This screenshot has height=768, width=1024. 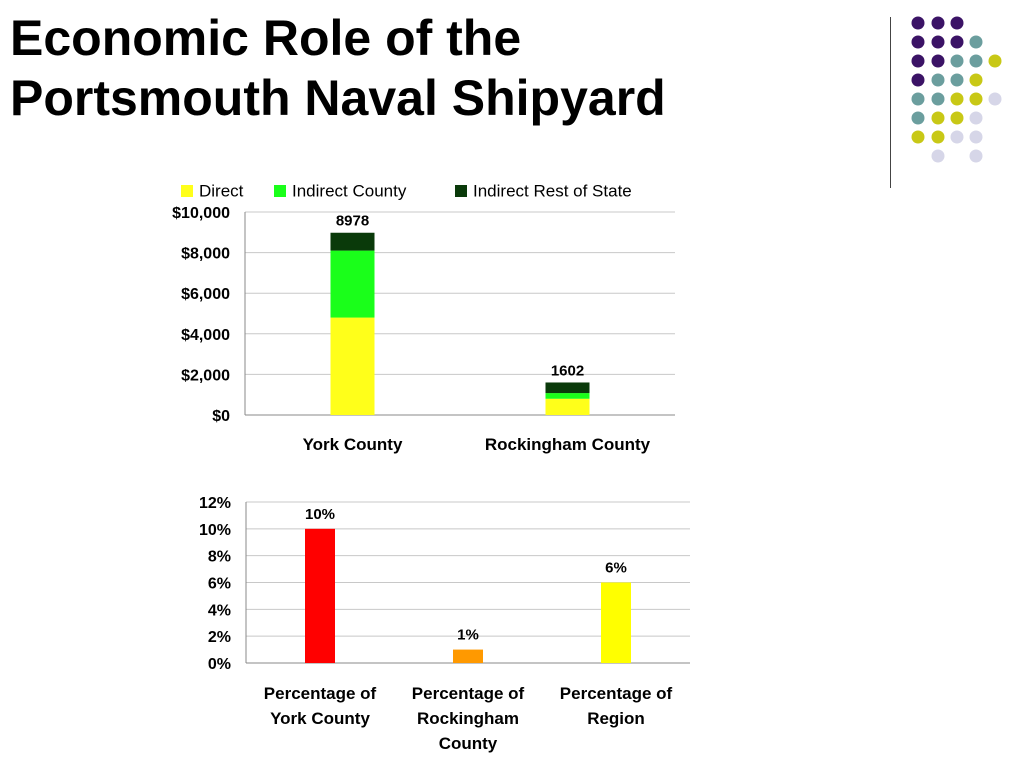 I want to click on y-tick-label: $10,000, so click(x=201, y=213).